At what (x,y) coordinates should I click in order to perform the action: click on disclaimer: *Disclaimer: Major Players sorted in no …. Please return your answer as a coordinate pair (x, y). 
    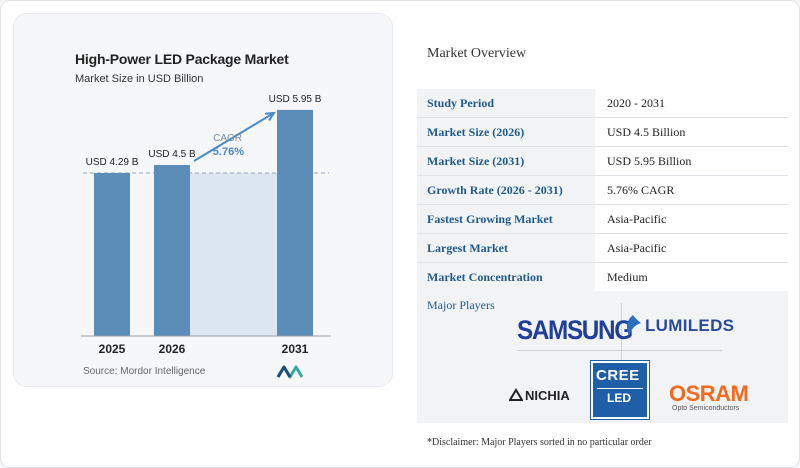
    Looking at the image, I should click on (539, 442).